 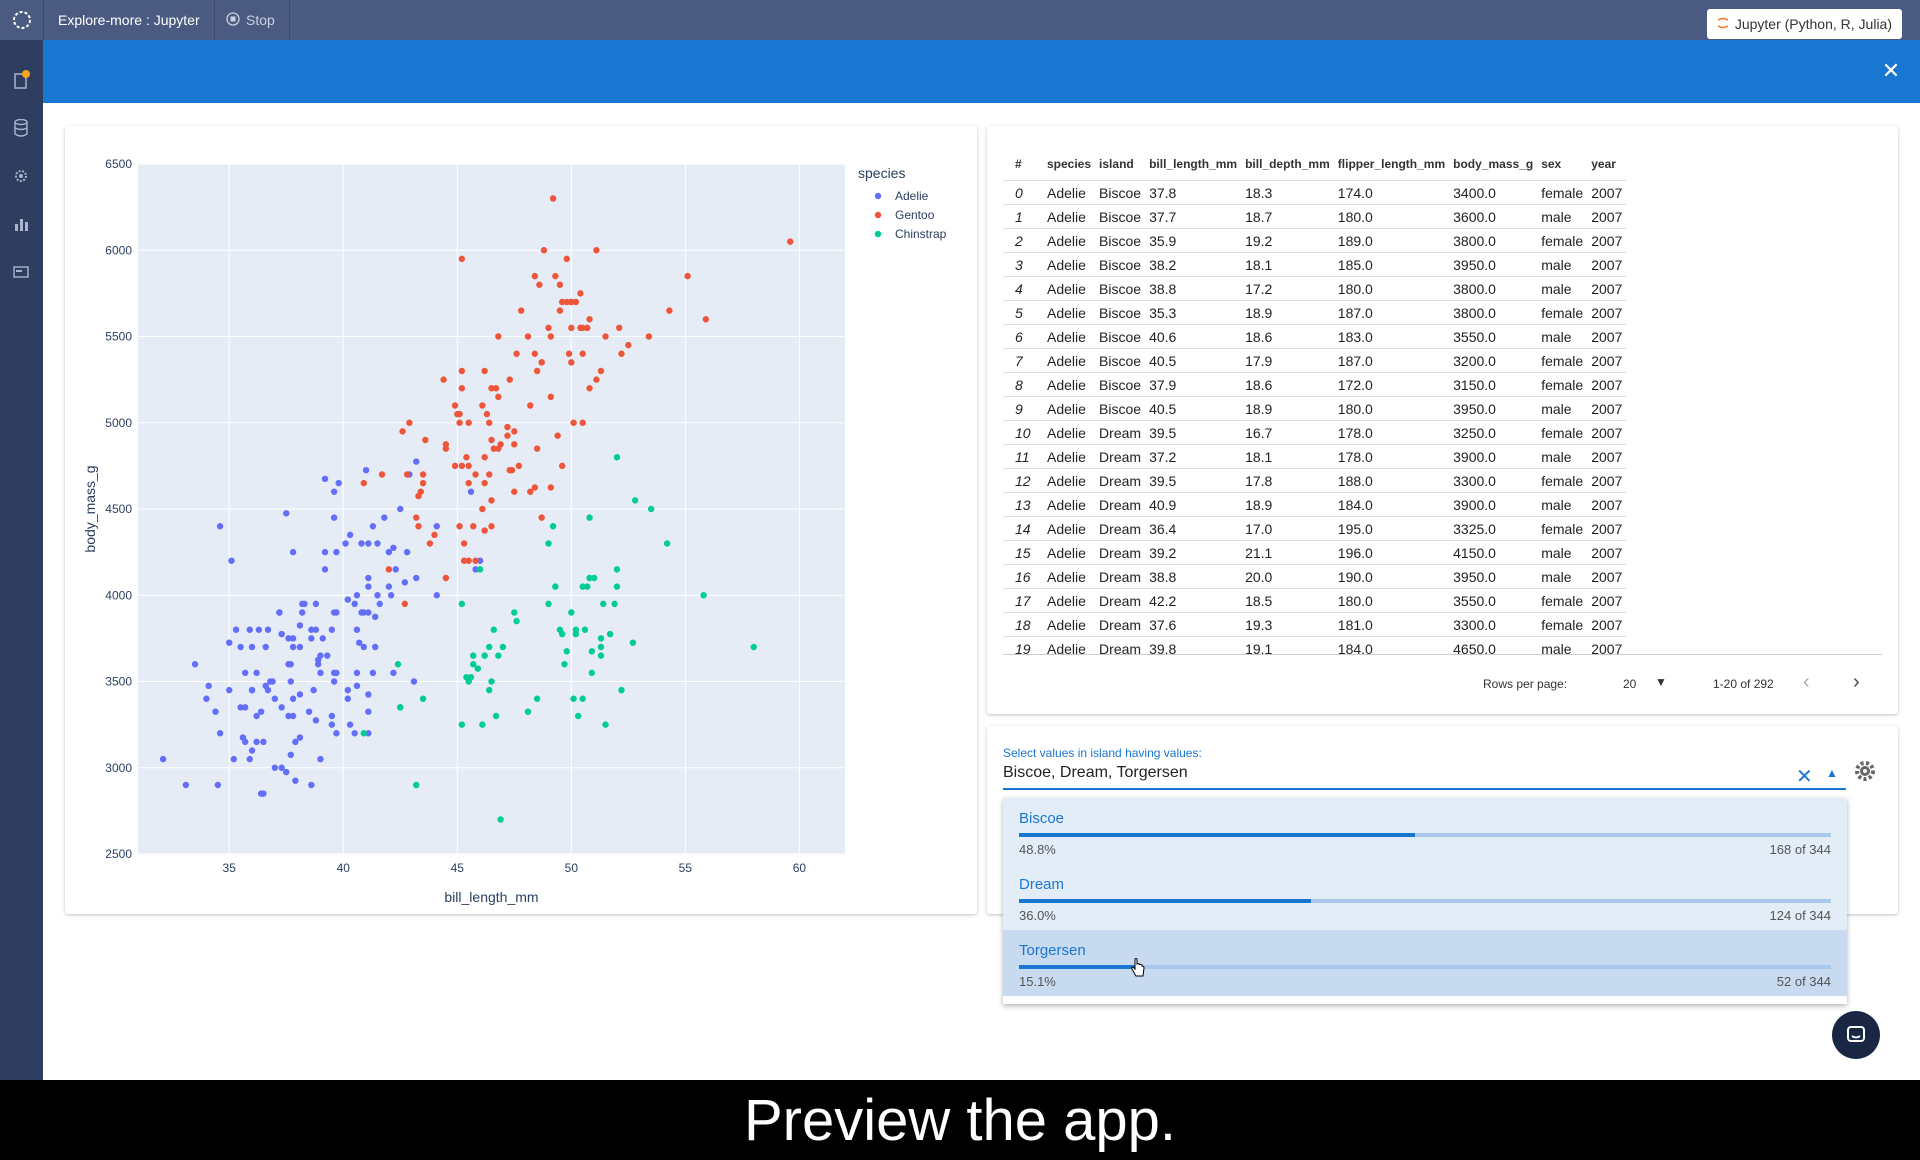 I want to click on table-cell: 185.0, so click(x=1391, y=264).